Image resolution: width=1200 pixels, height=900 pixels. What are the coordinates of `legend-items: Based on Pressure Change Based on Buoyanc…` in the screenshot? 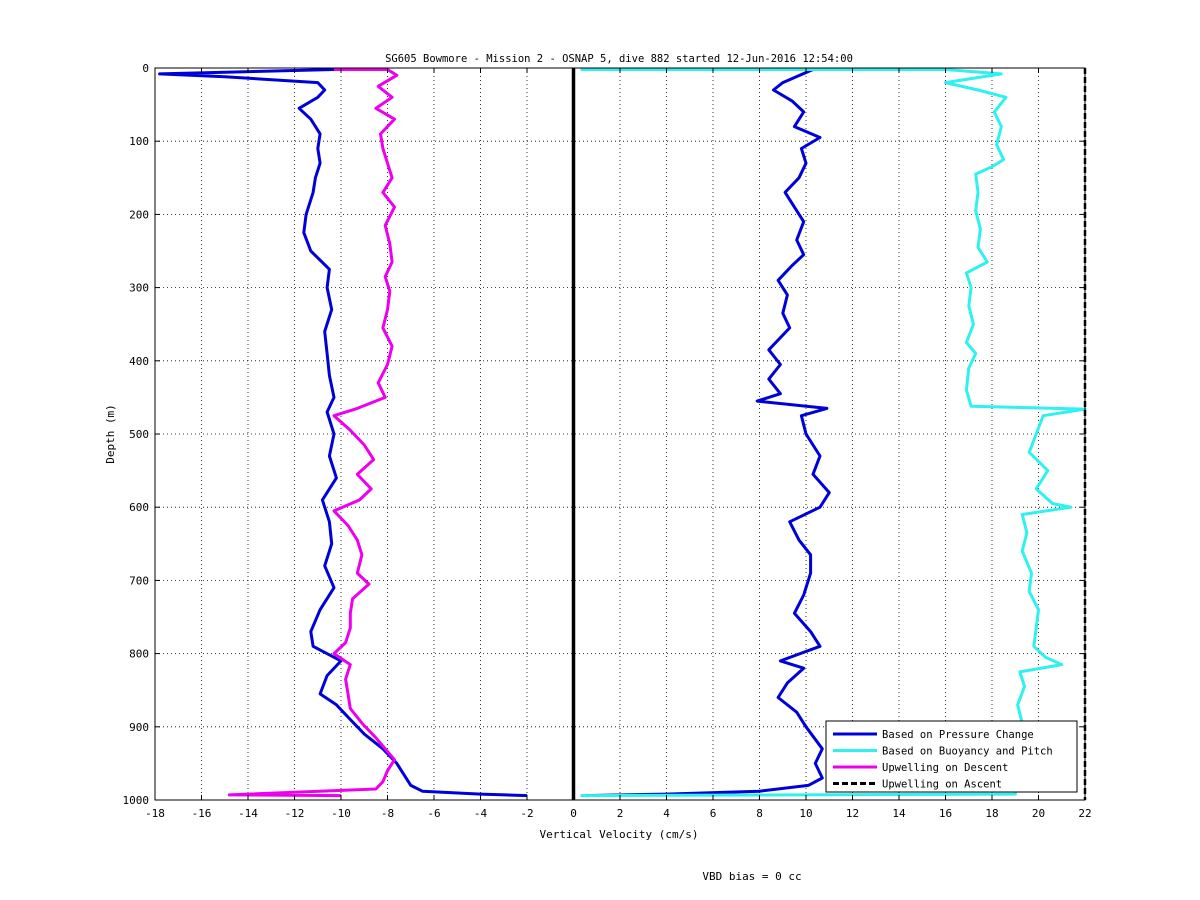 It's located at (943, 760).